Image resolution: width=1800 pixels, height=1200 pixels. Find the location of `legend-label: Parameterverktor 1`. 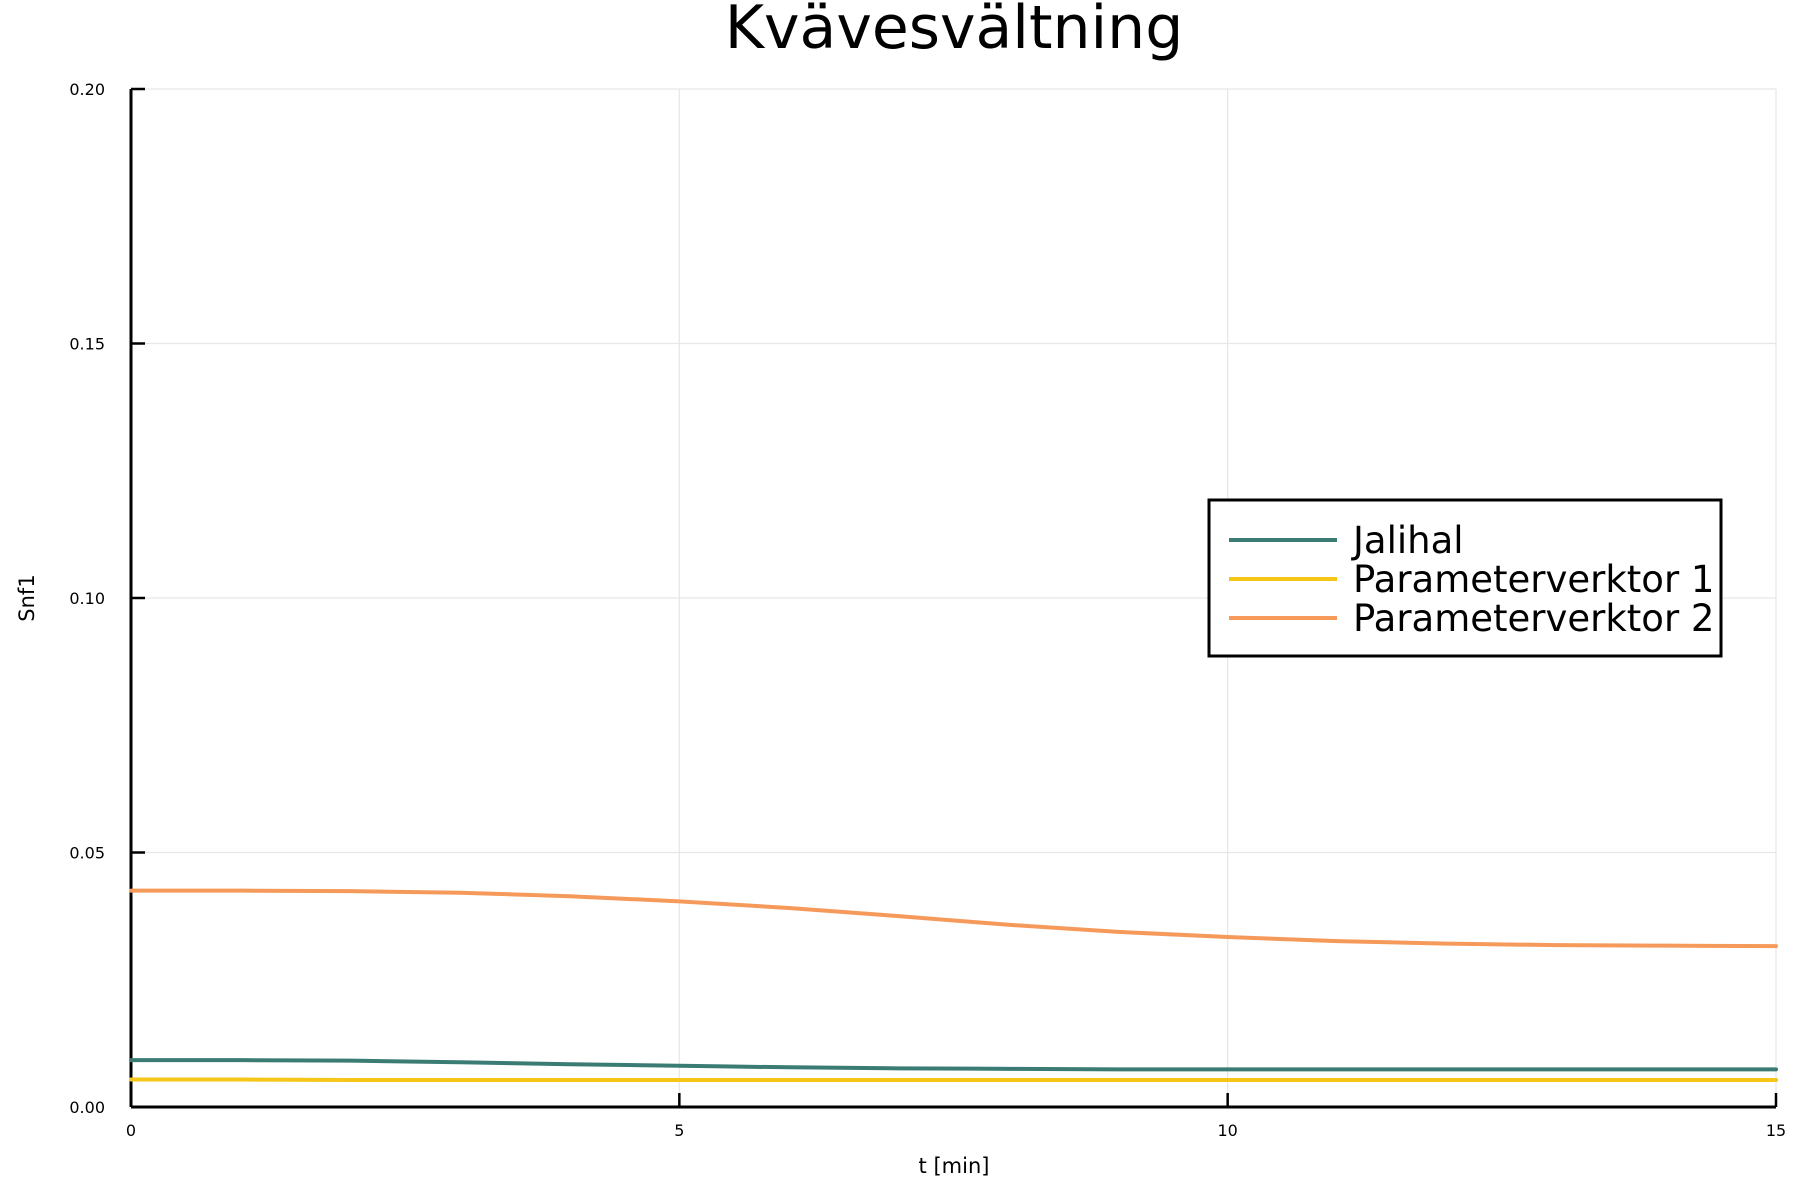

legend-label: Parameterverktor 1 is located at coordinates (1533, 579).